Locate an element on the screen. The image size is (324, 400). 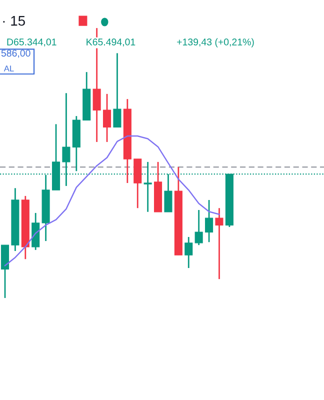
annotation: 586,00 is located at coordinates (15, 54).